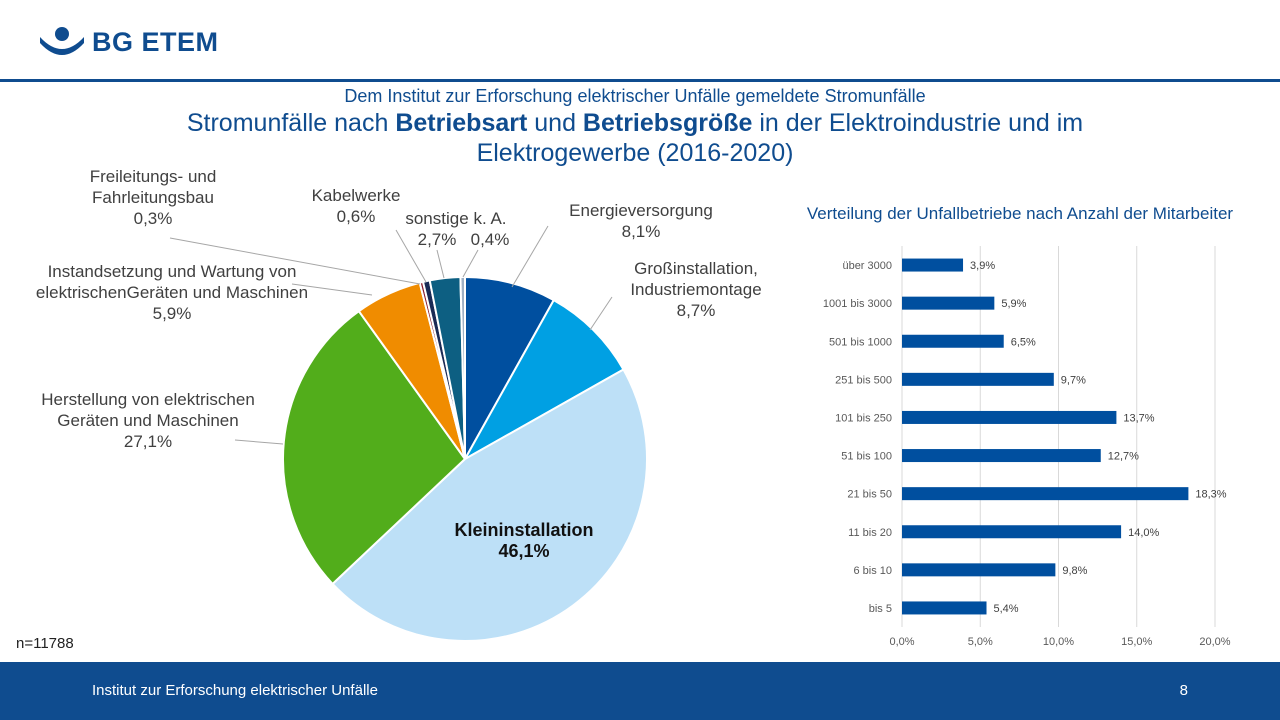 This screenshot has width=1280, height=720. Describe the element at coordinates (1058, 642) in the screenshot. I see `x-tick-label: 10,0%` at that location.